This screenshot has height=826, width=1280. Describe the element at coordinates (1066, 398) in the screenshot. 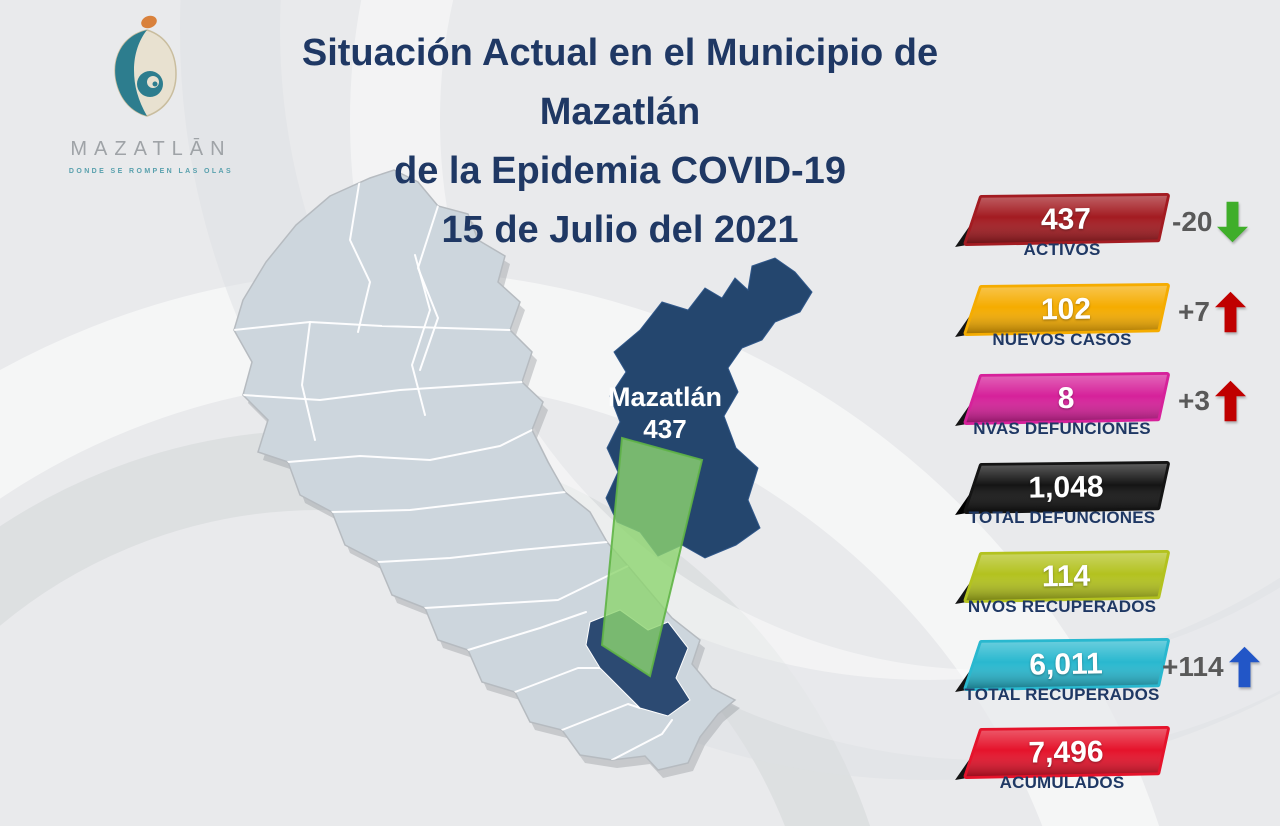

I see `stat-value: 8` at that location.